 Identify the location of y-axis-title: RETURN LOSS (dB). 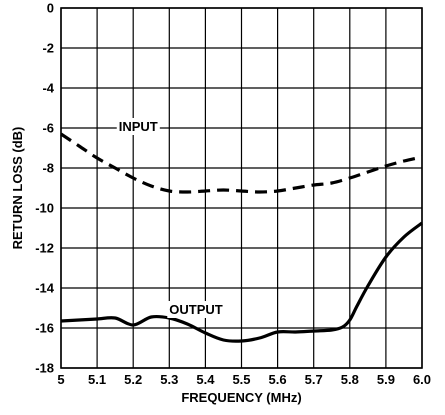
(17, 188).